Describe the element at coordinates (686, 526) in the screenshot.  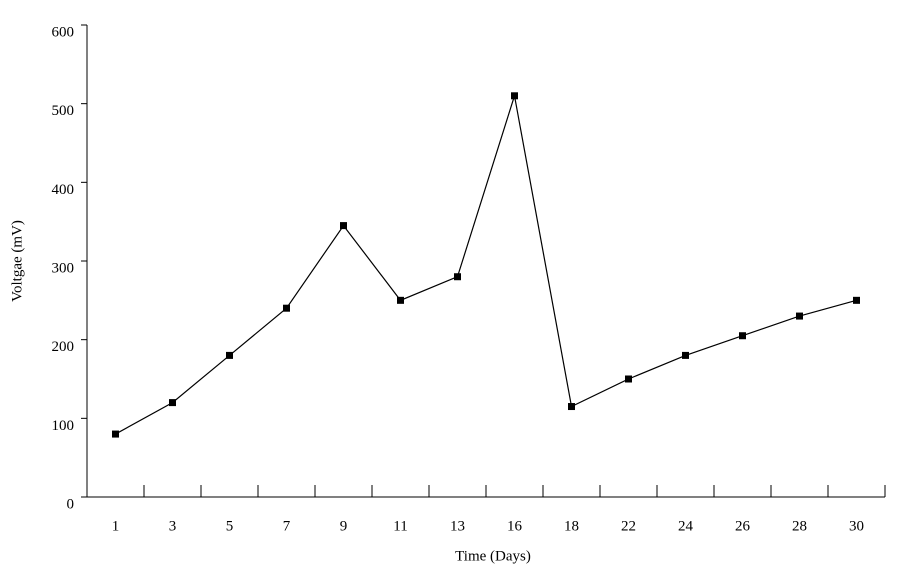
I see `x-tick-label: 24` at that location.